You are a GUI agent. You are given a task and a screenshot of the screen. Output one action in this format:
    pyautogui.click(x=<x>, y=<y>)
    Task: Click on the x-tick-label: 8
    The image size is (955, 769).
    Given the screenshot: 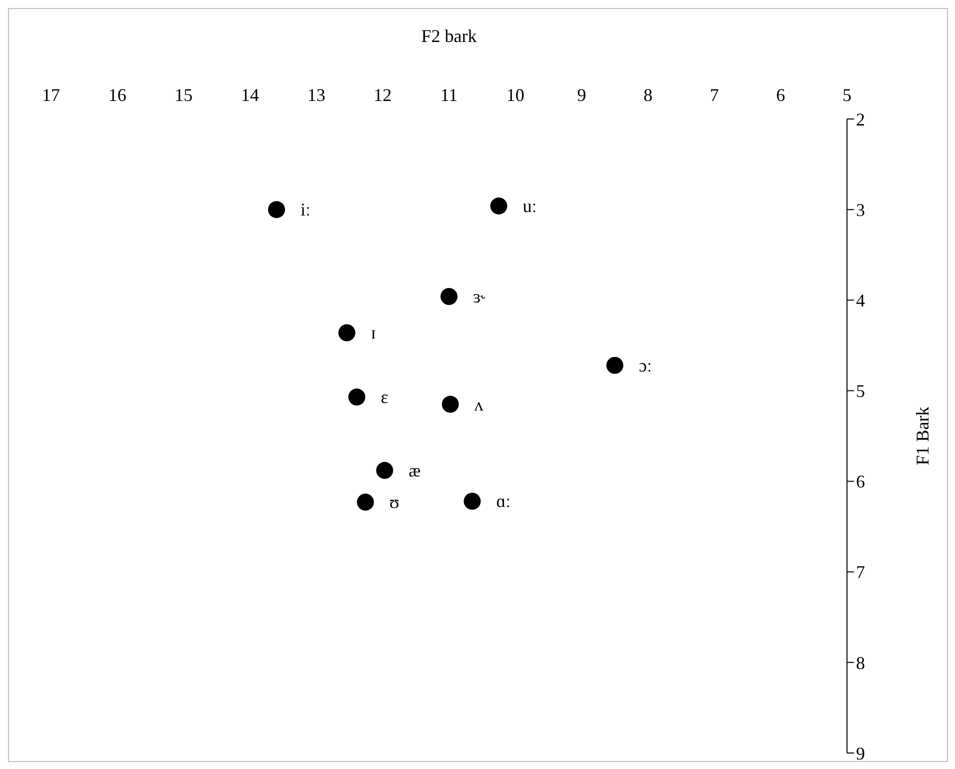 What is the action you would take?
    pyautogui.click(x=648, y=95)
    